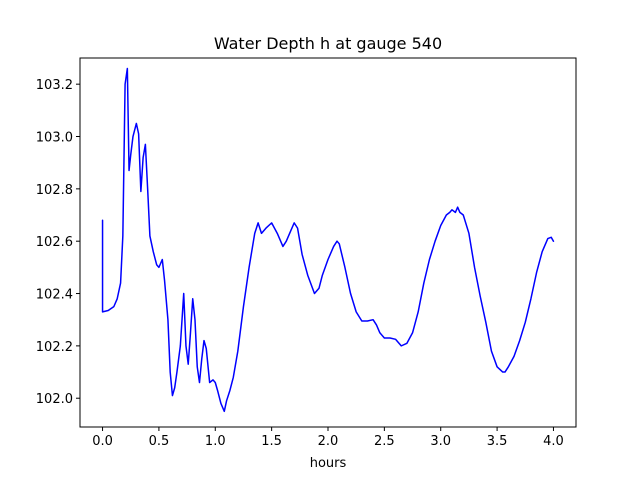 This screenshot has width=640, height=480. I want to click on x-tick-label: 1.0, so click(215, 441).